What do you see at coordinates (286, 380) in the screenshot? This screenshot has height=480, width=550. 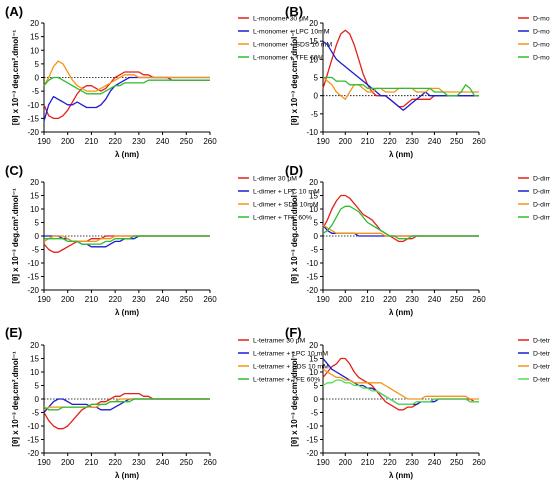 I see `legend-entry: L-tetramer + TFE 60%` at bounding box center [286, 380].